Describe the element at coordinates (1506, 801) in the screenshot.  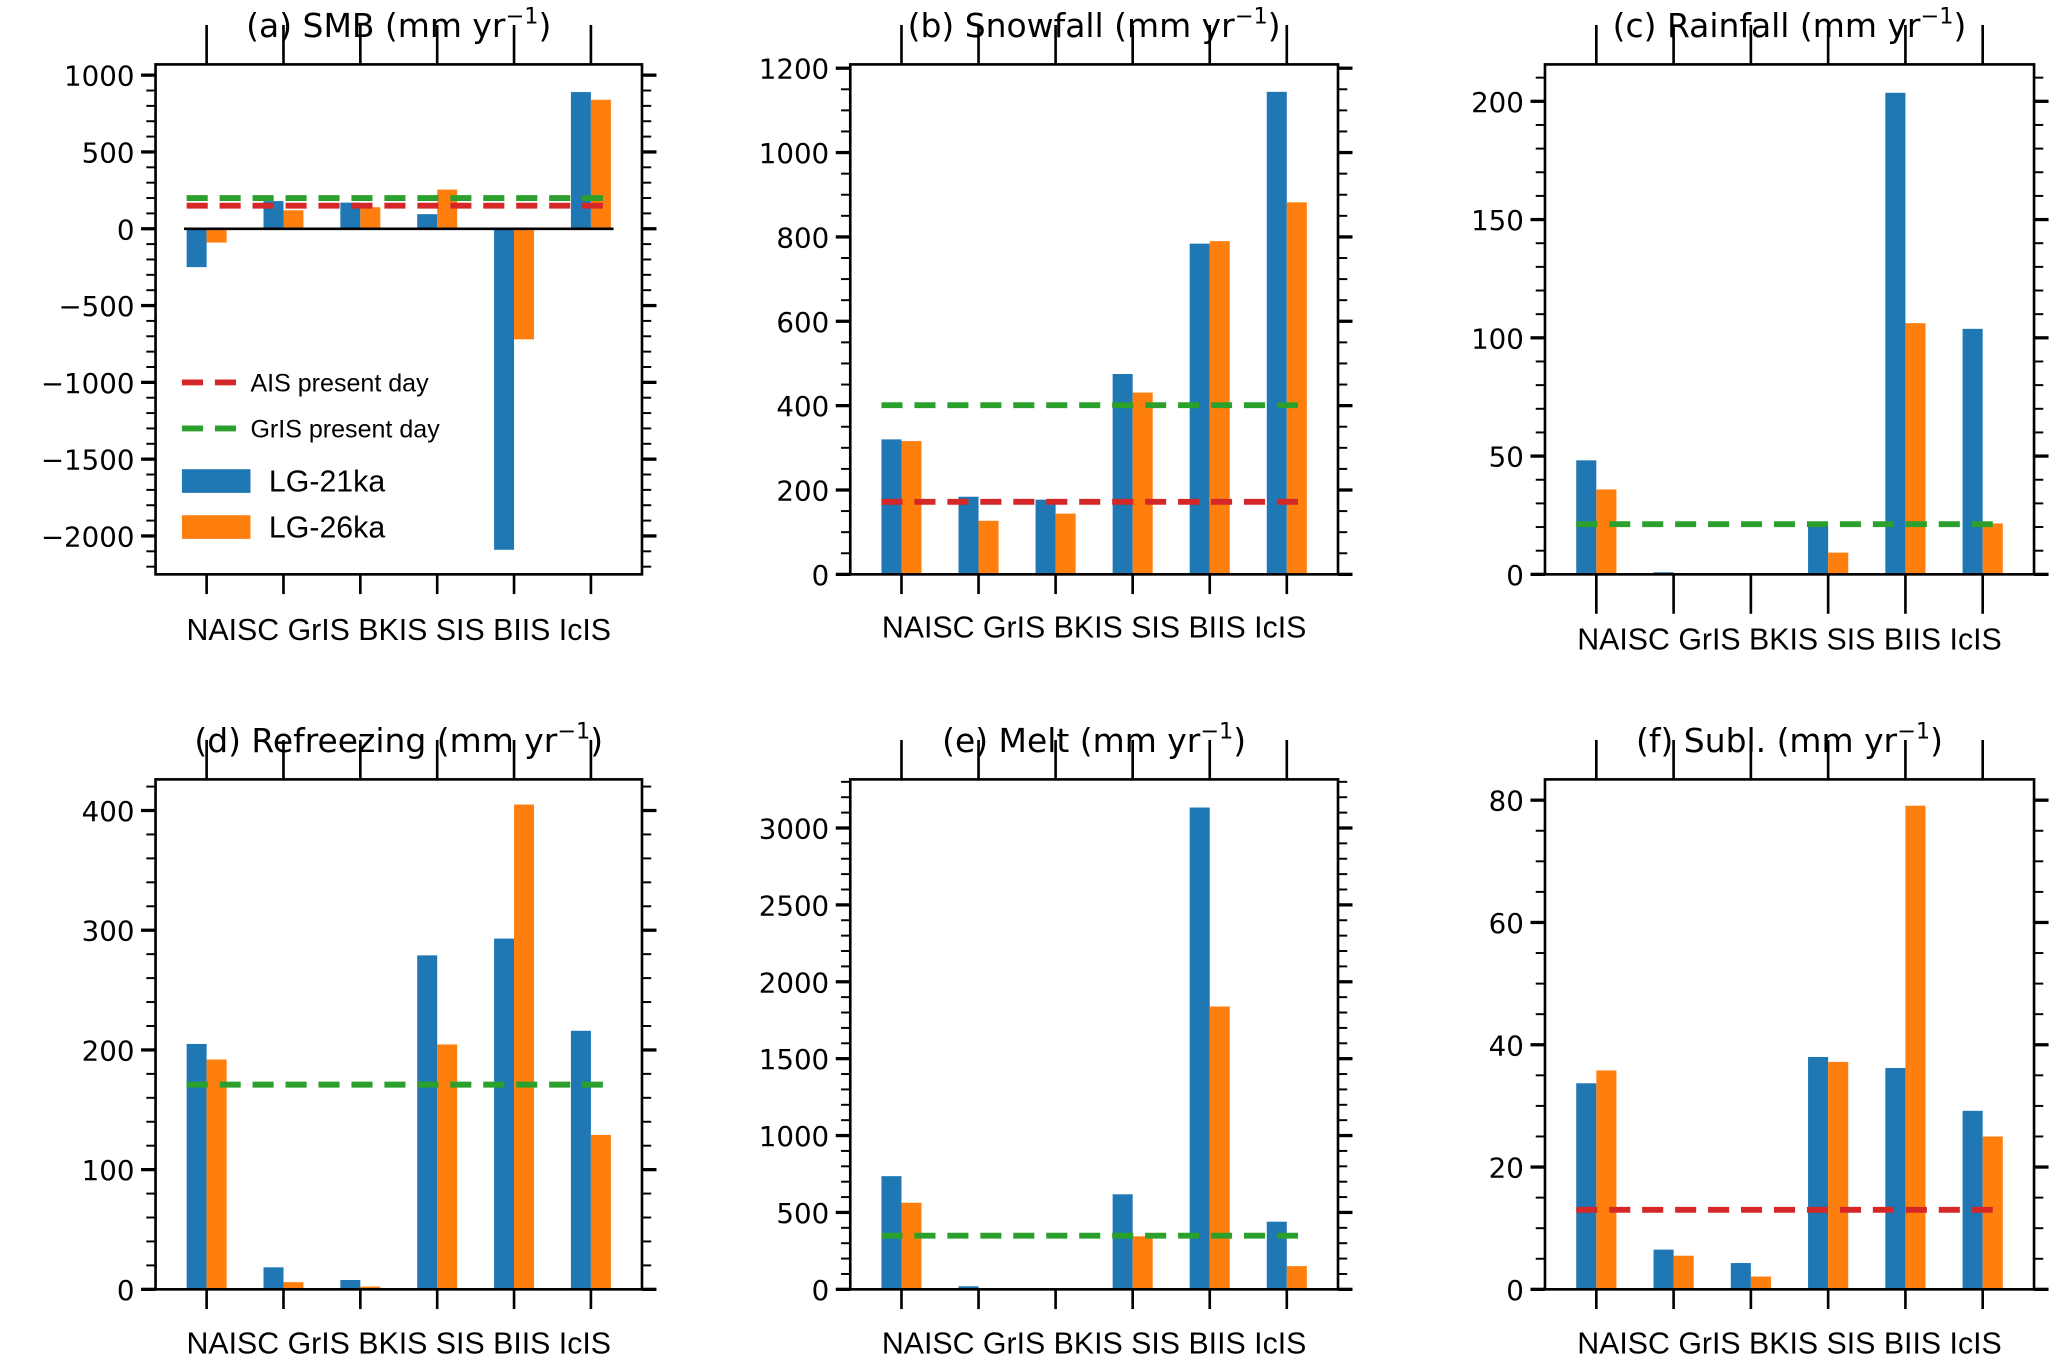
I see `y-tick-label: 80` at that location.